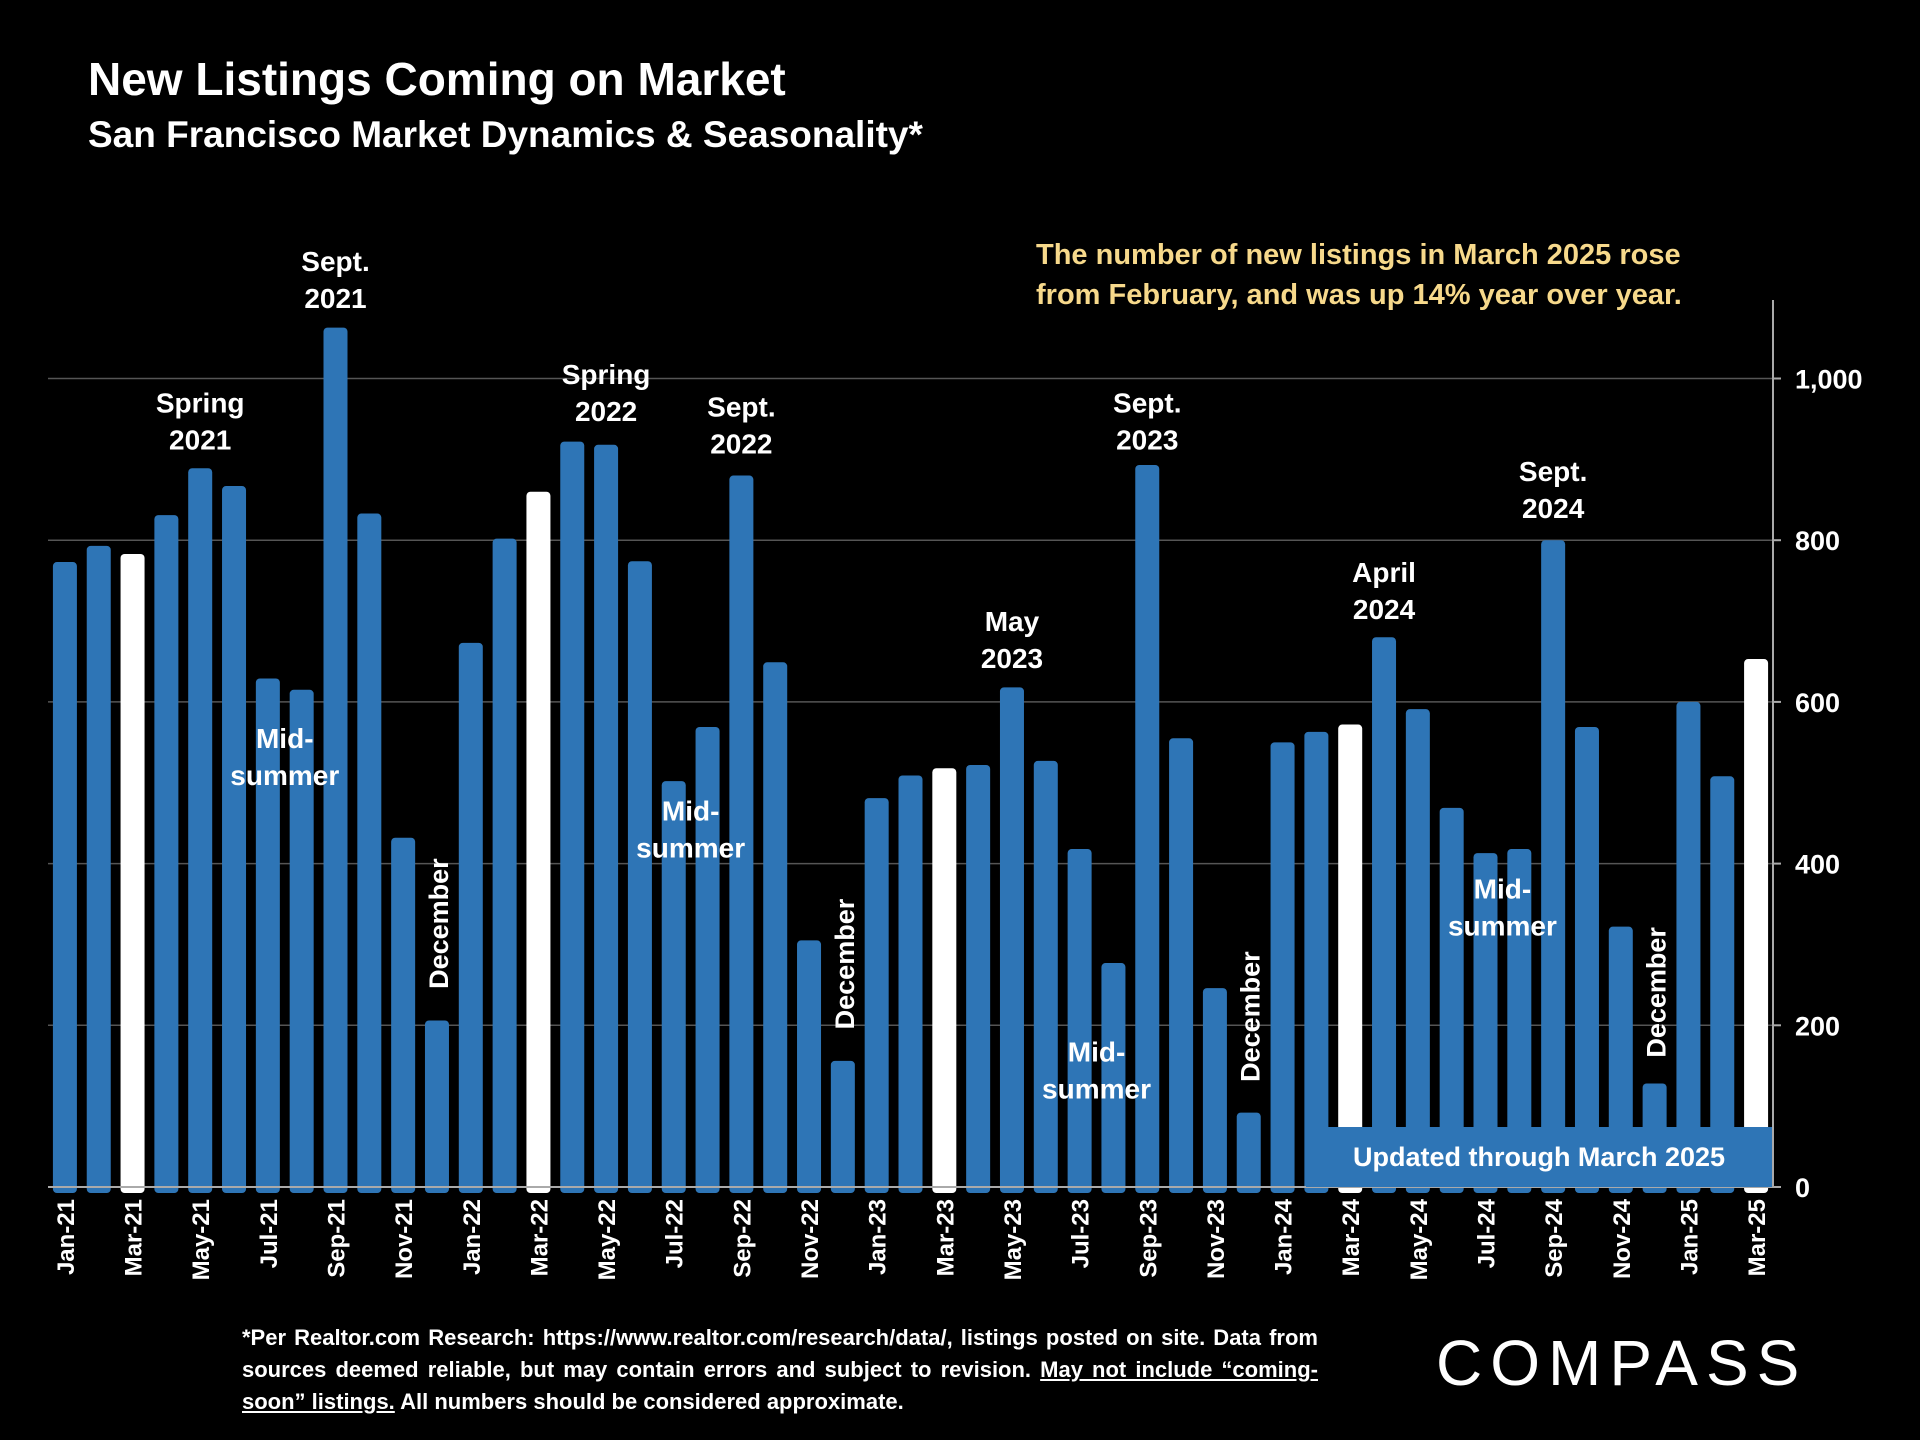  I want to click on x-tick-label: Mar-21, so click(134, 1237).